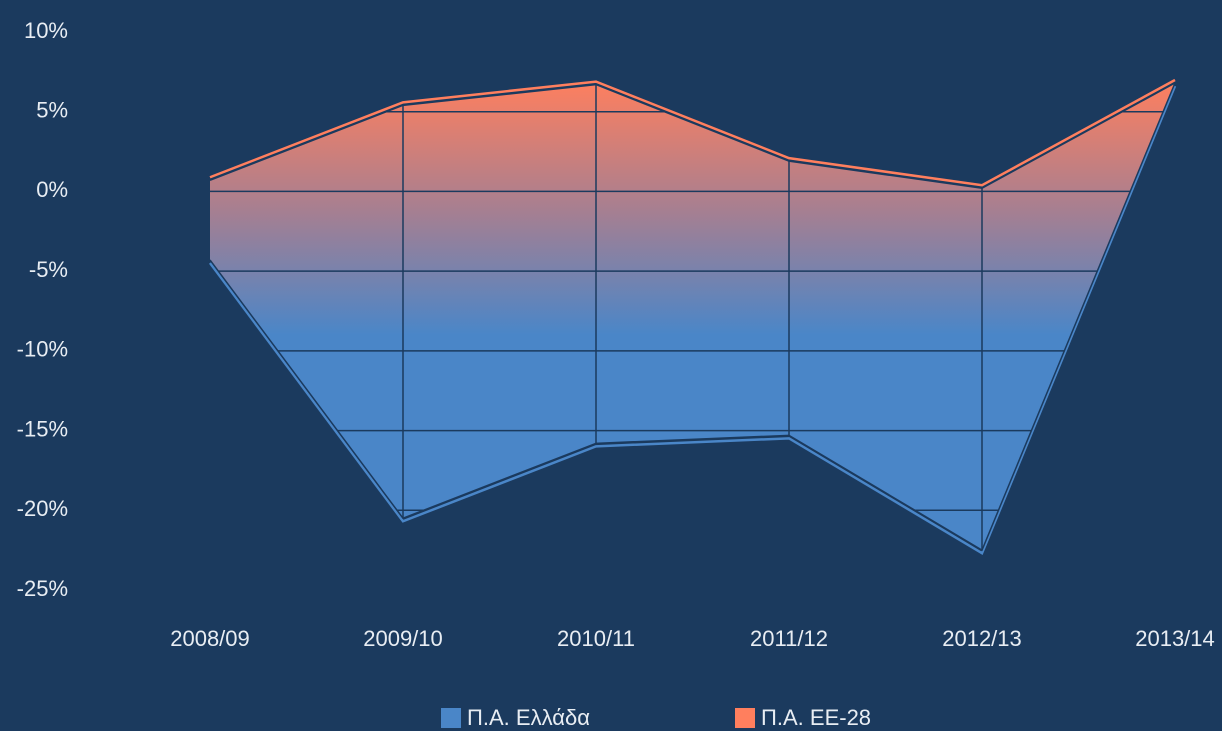 This screenshot has height=731, width=1222. What do you see at coordinates (789, 638) in the screenshot?
I see `x-tick-label: 2011/12` at bounding box center [789, 638].